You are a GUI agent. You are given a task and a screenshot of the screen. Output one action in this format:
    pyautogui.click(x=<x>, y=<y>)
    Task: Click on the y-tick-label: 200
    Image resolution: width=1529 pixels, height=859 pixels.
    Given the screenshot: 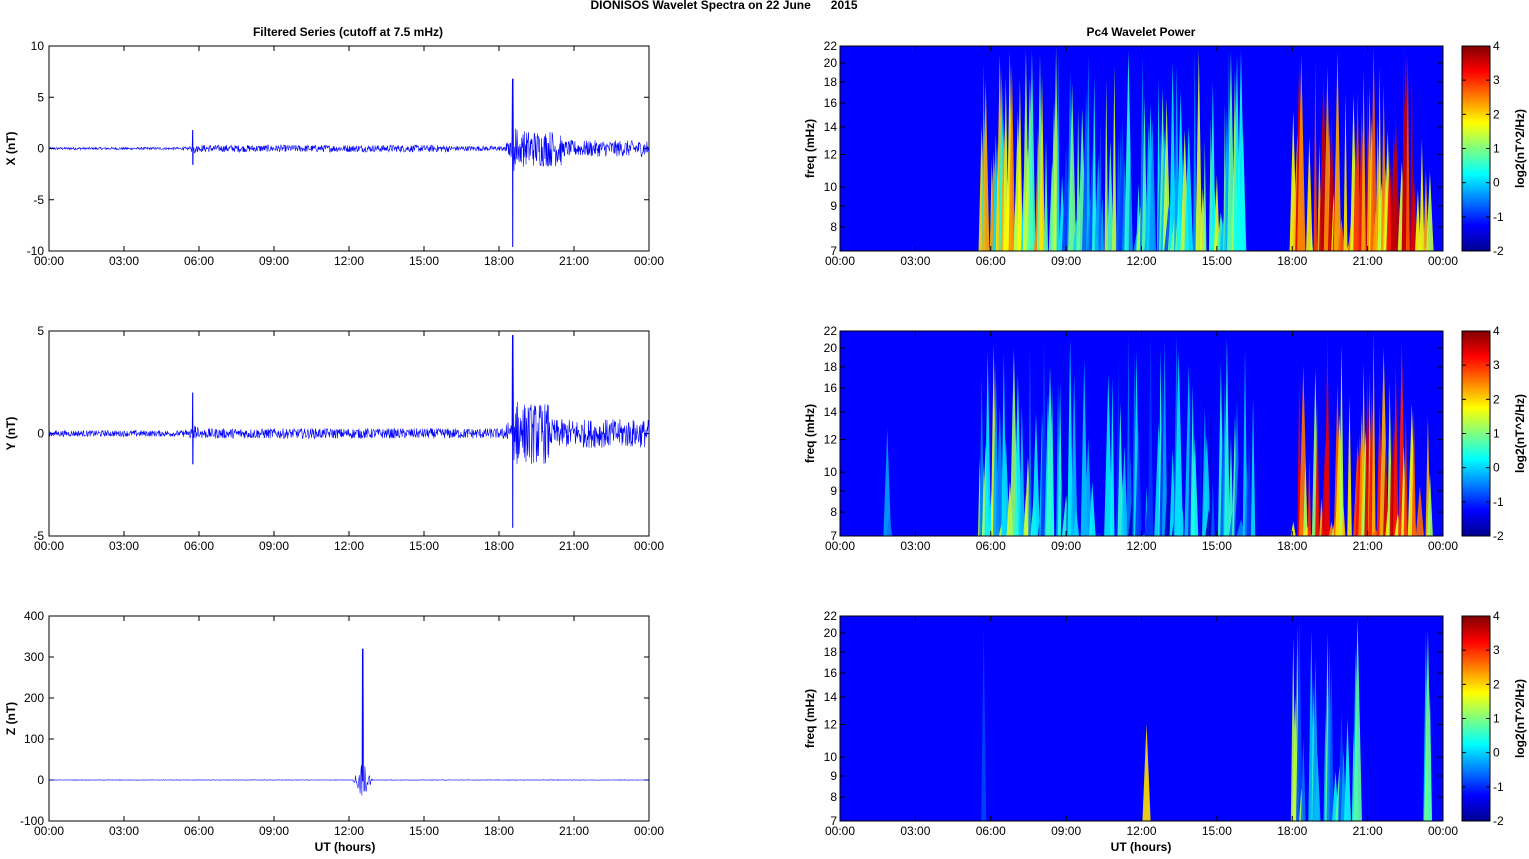 What is the action you would take?
    pyautogui.click(x=34, y=698)
    